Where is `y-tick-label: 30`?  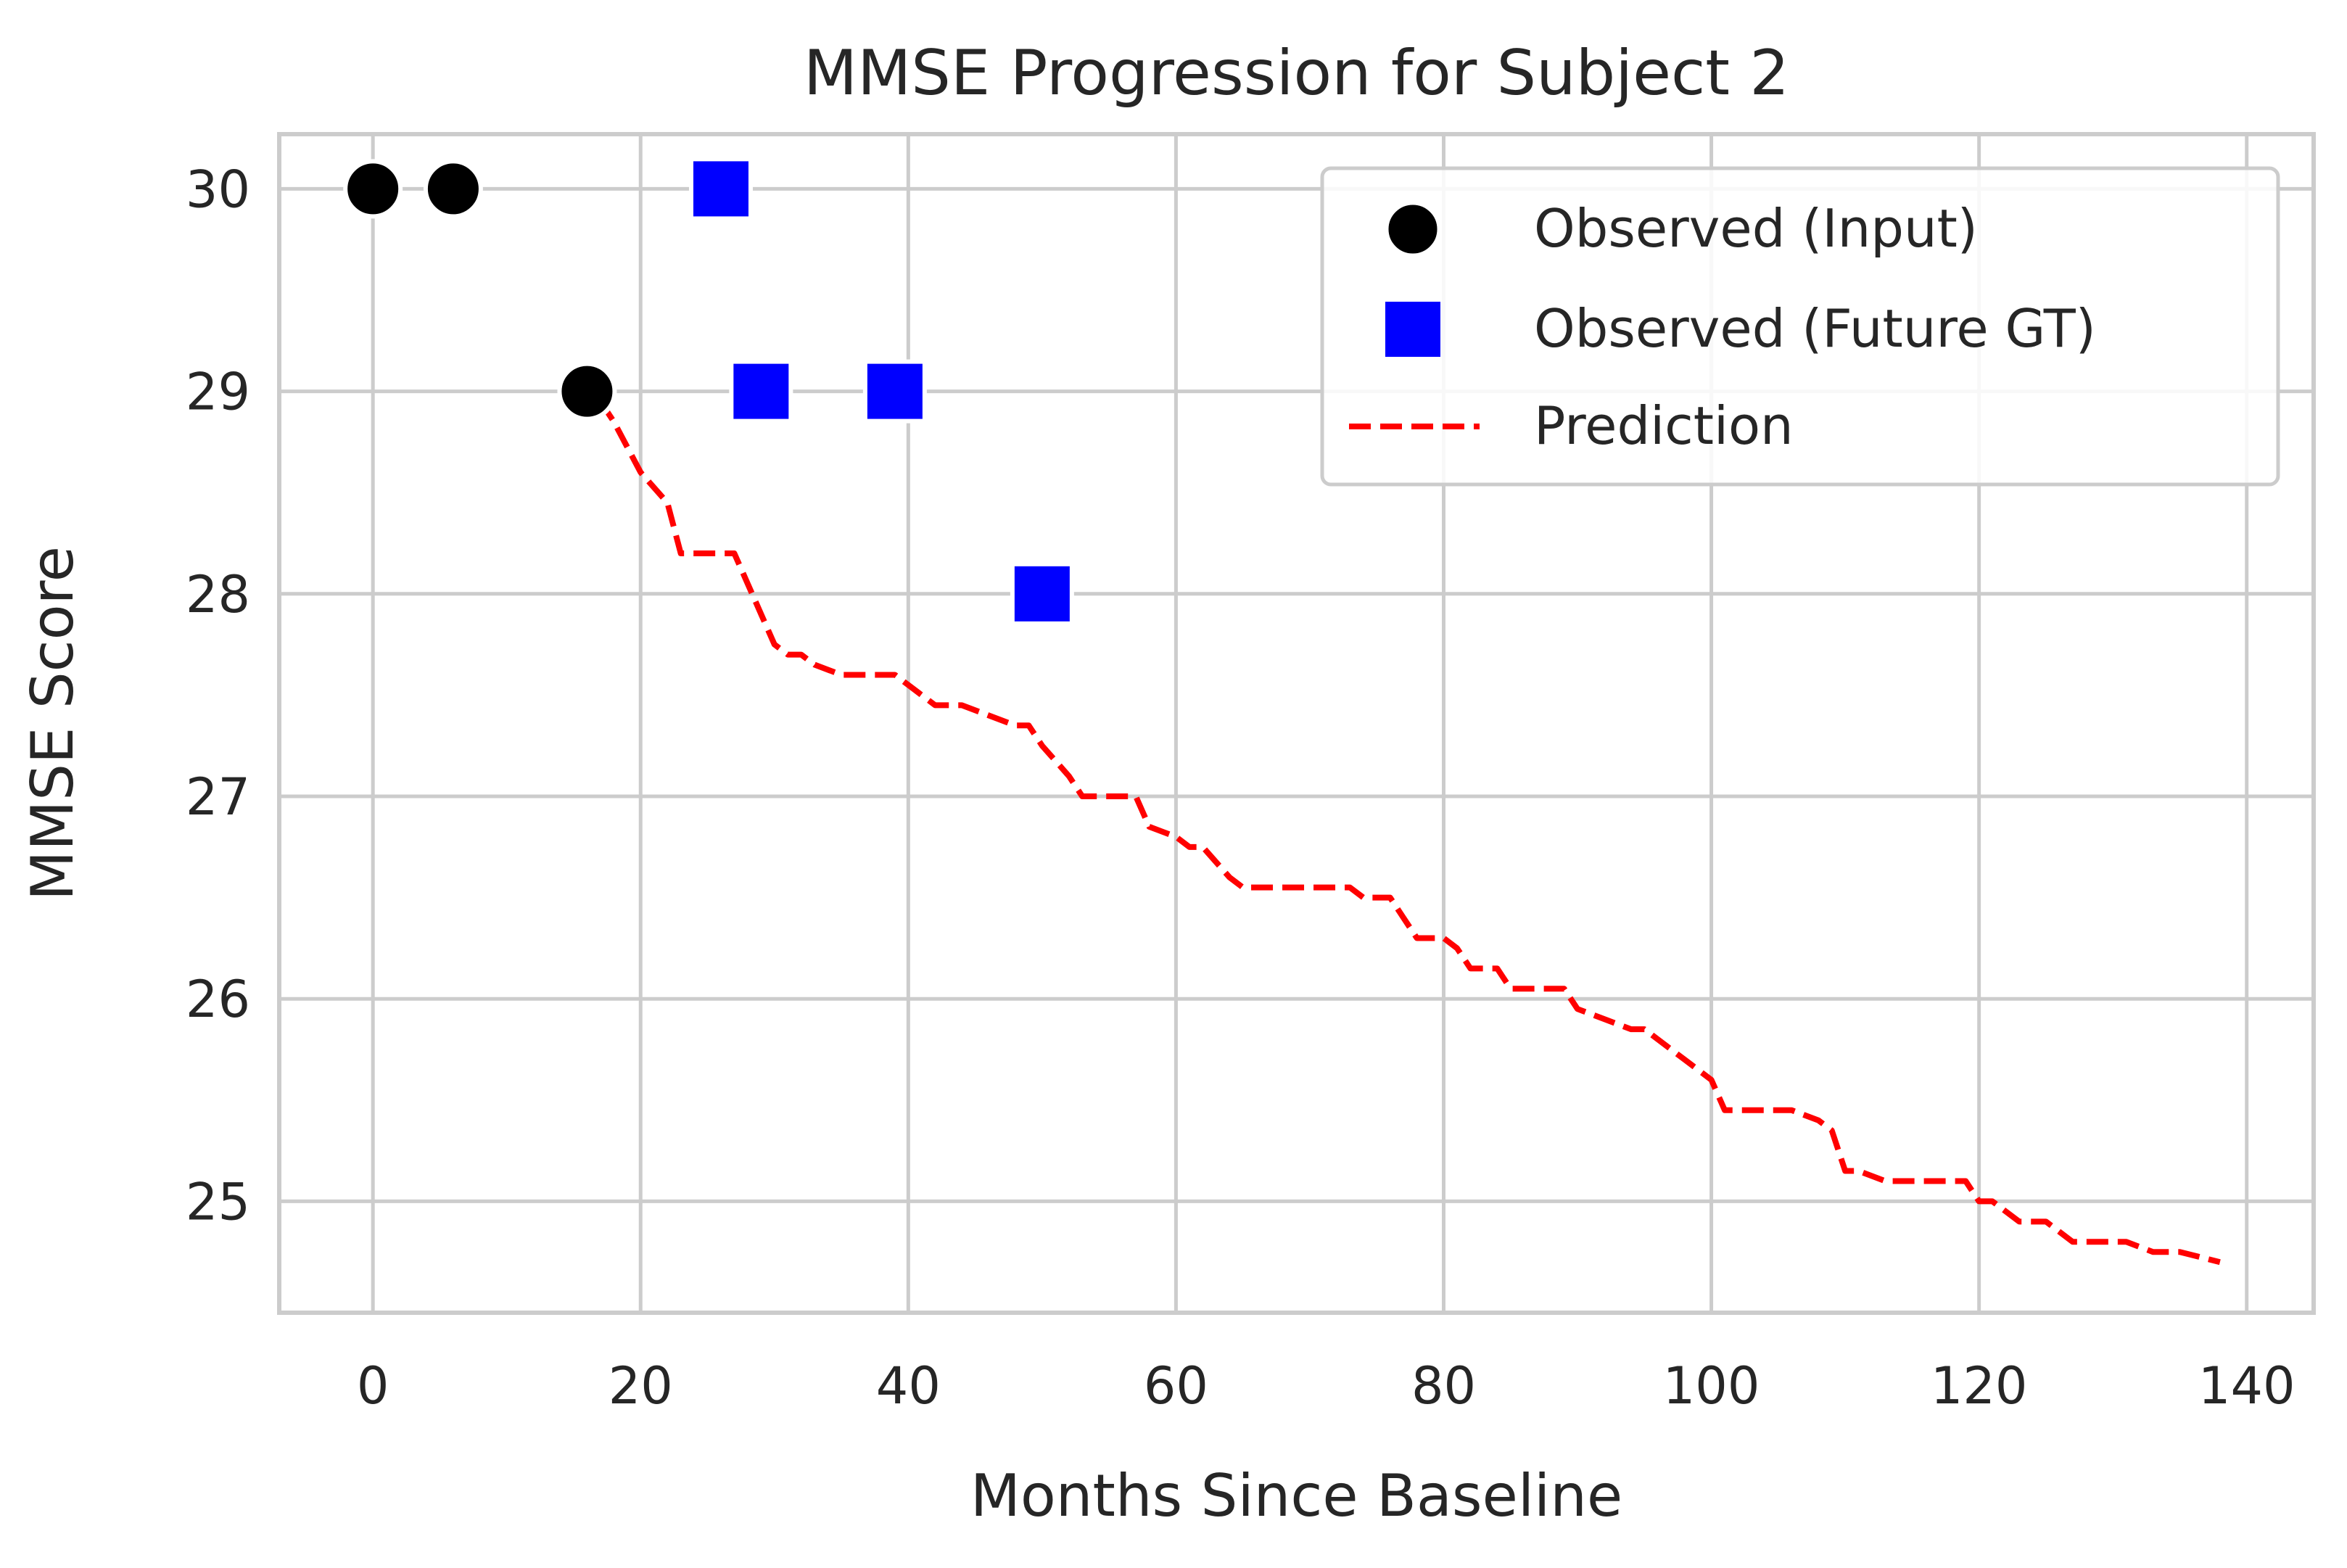
y-tick-label: 30 is located at coordinates (218, 189).